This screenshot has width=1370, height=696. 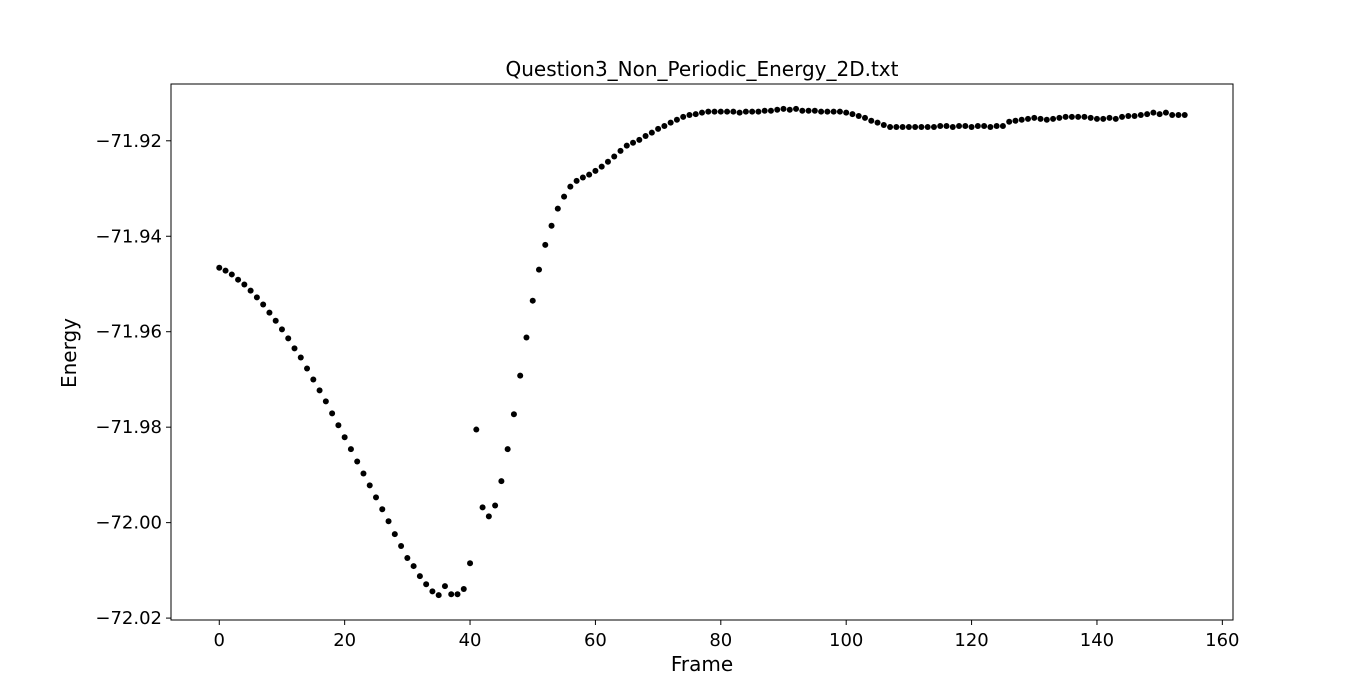 What do you see at coordinates (702, 664) in the screenshot?
I see `x-axis-label: Frame` at bounding box center [702, 664].